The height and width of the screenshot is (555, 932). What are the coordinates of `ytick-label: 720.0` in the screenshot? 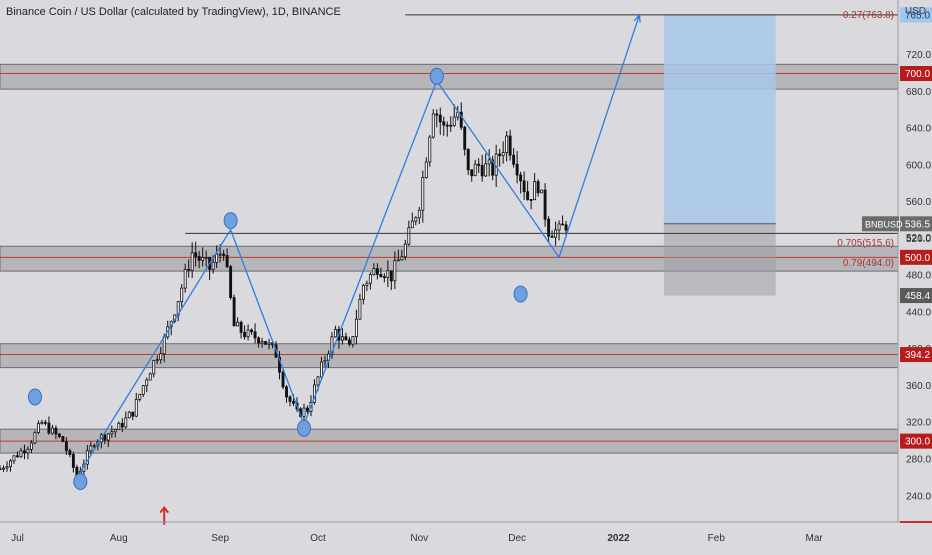 It's located at (918, 55).